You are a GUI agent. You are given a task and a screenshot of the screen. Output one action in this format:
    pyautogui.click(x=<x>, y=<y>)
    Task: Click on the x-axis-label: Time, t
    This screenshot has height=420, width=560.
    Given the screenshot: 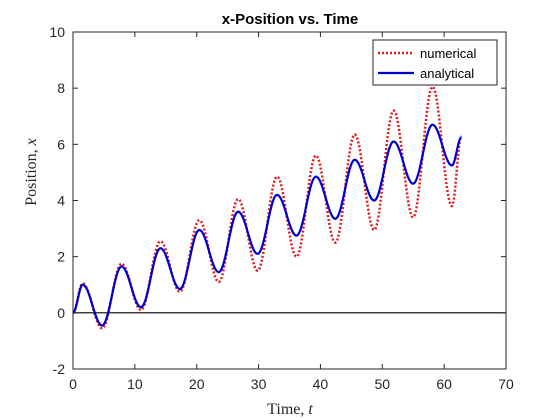 What is the action you would take?
    pyautogui.click(x=290, y=409)
    